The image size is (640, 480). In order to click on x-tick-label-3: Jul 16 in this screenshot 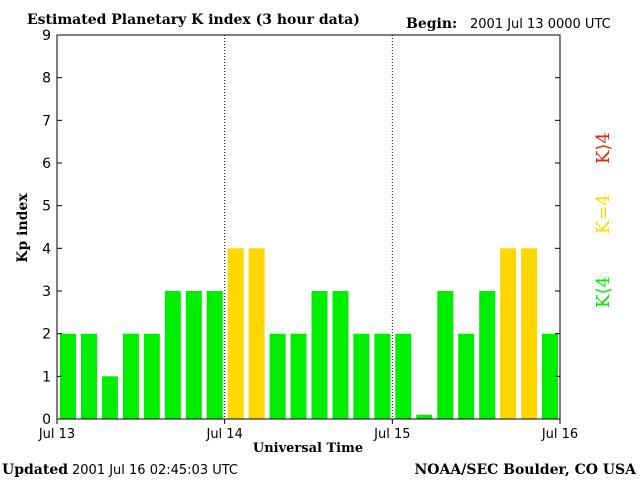, I will do `click(559, 434)`.